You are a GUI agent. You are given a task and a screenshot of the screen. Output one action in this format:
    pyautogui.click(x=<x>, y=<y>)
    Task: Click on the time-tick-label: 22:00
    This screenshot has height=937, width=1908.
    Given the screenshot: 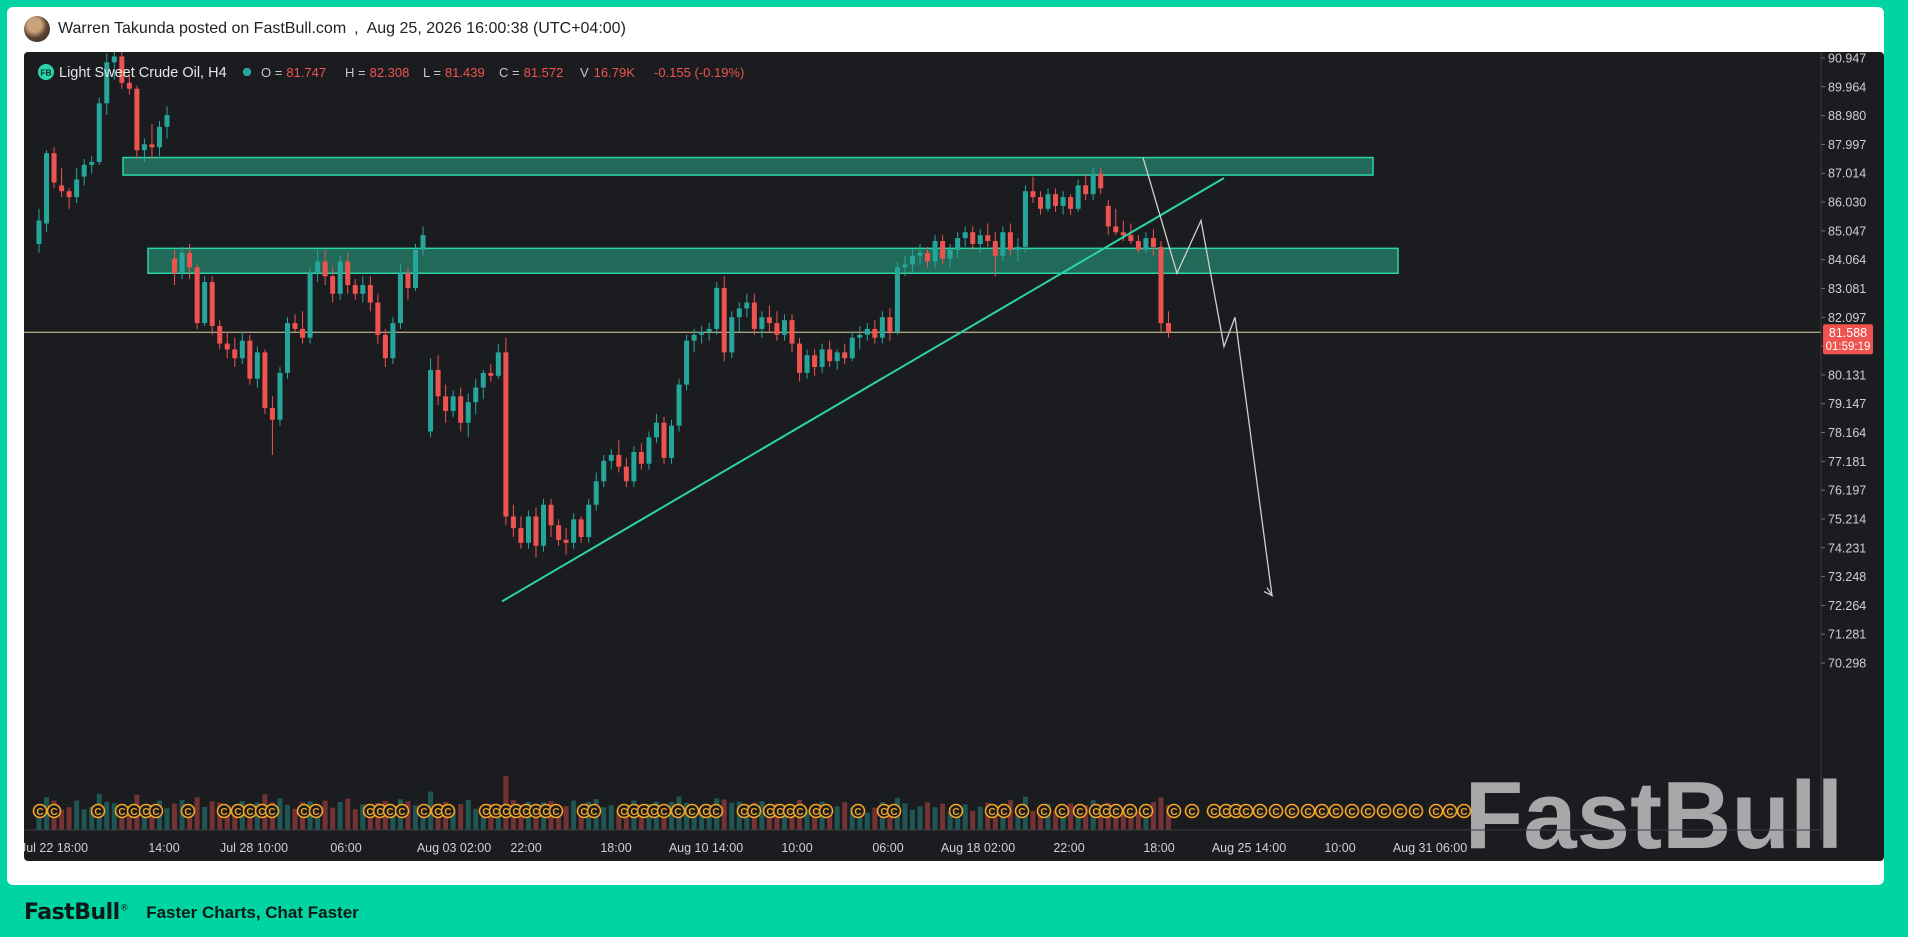 What is the action you would take?
    pyautogui.click(x=1068, y=848)
    